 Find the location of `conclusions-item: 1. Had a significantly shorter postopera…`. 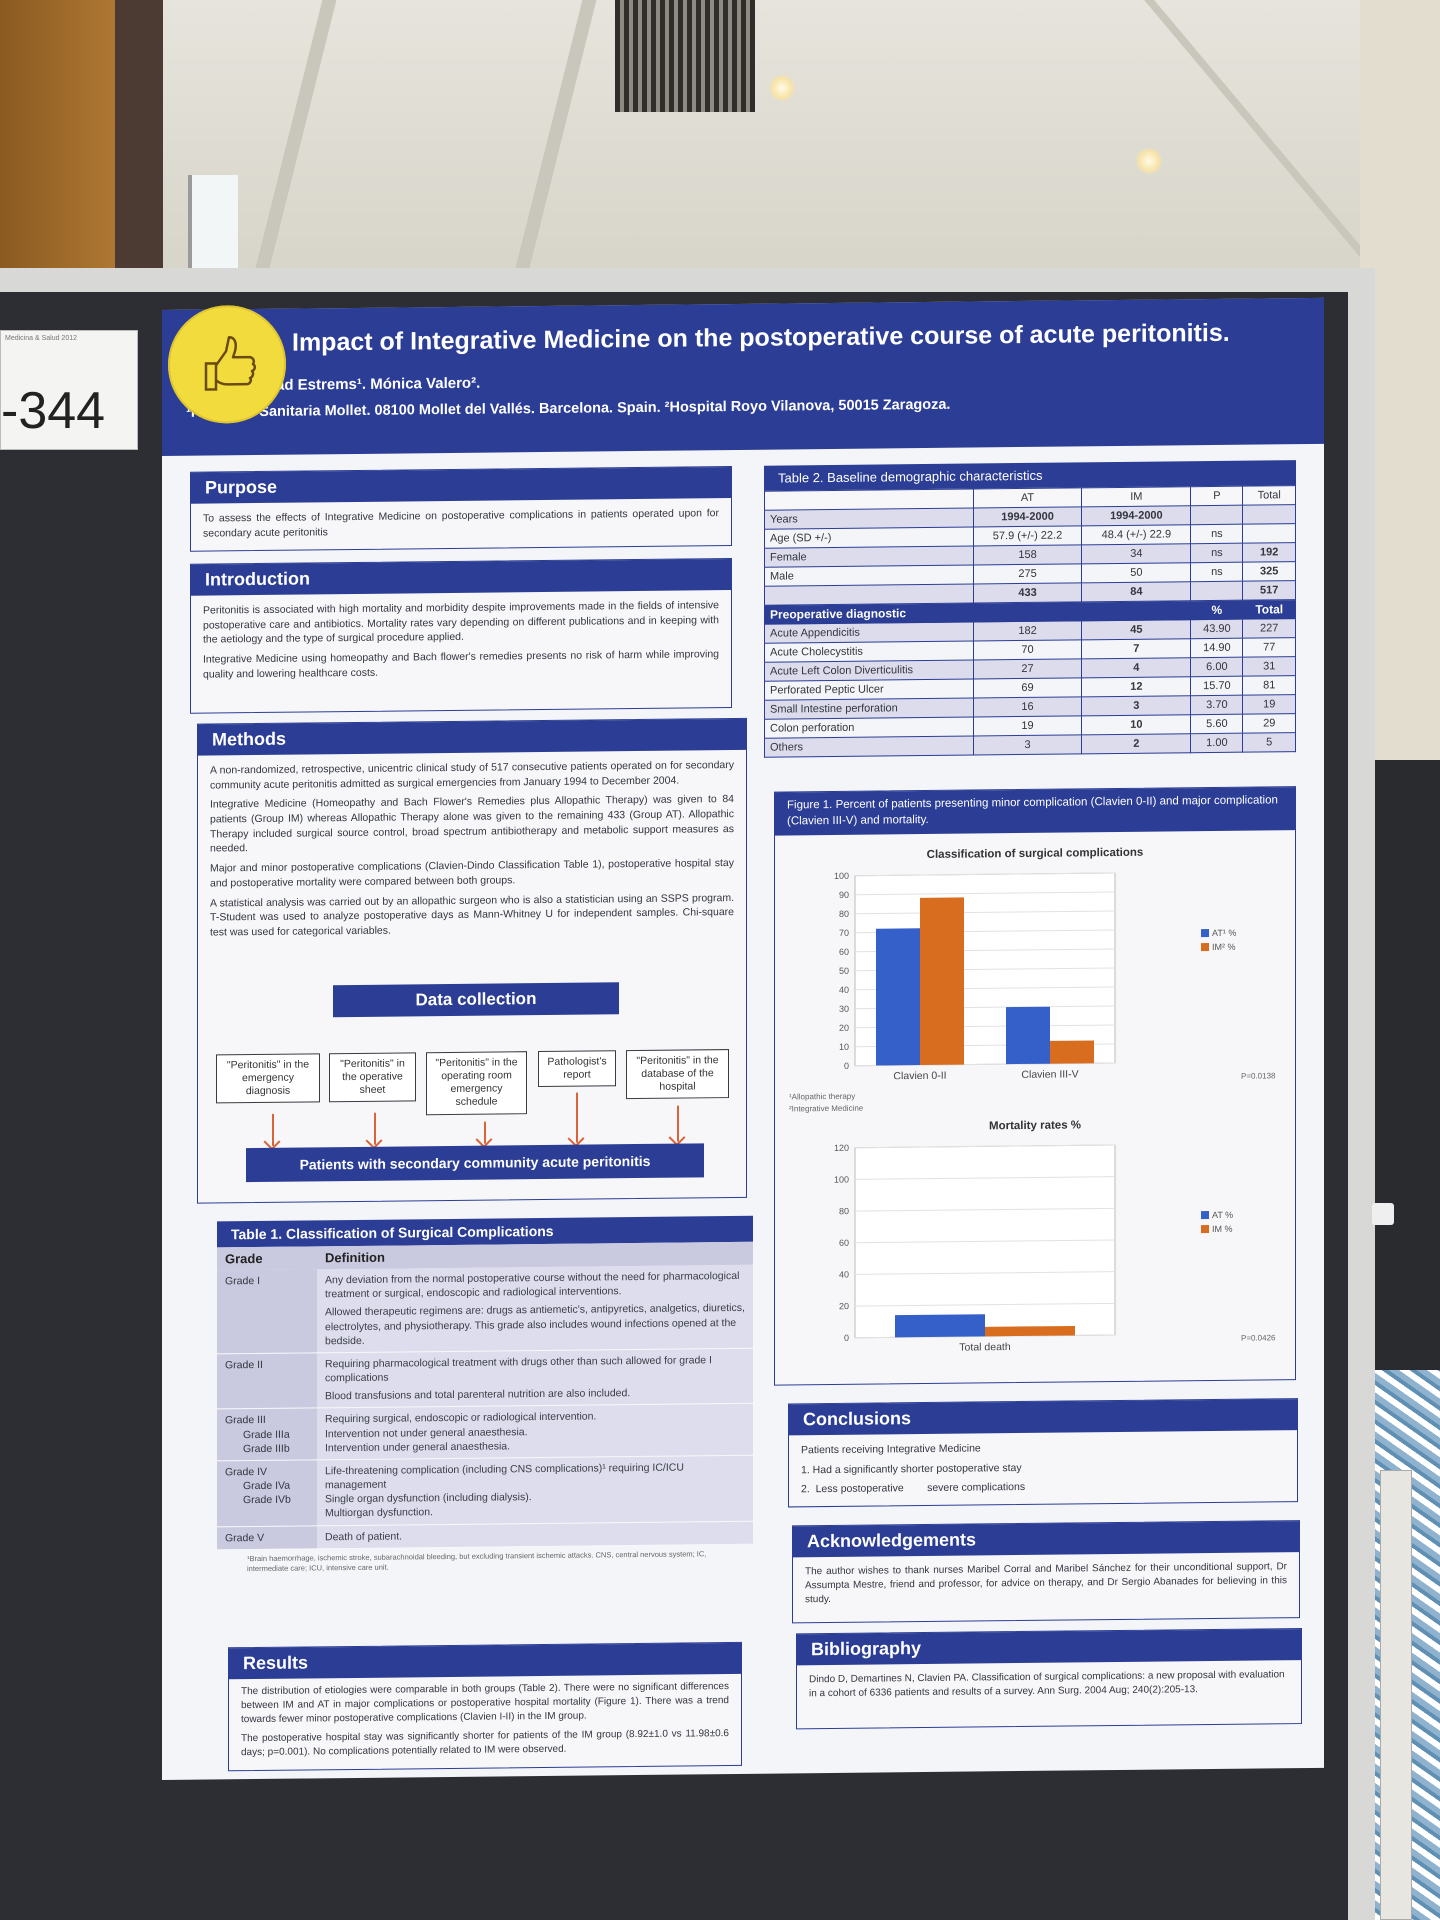

conclusions-item: 1. Had a significantly shorter postopera… is located at coordinates (911, 1468).